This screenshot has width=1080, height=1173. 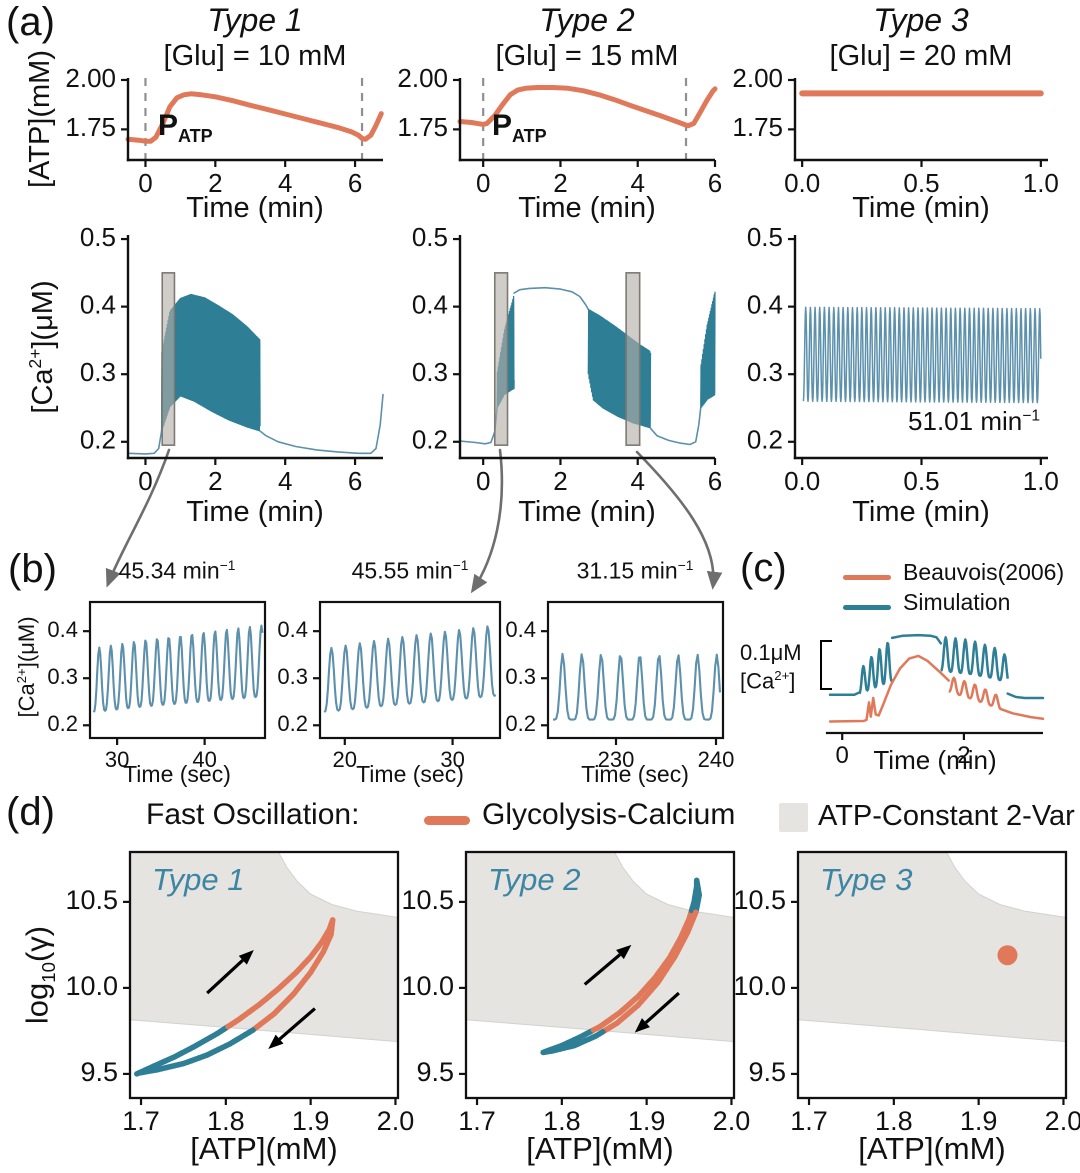 What do you see at coordinates (39, 975) in the screenshot?
I see `log-gamma-y-axis-label: log10(γ)` at bounding box center [39, 975].